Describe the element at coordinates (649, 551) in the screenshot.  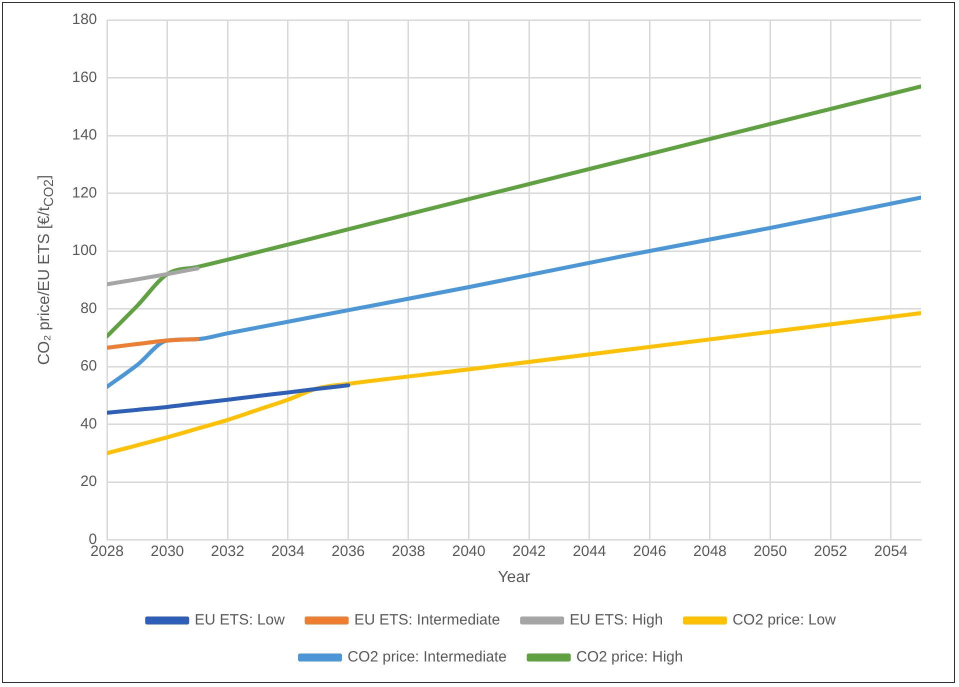
I see `x-tick-label: 2046` at that location.